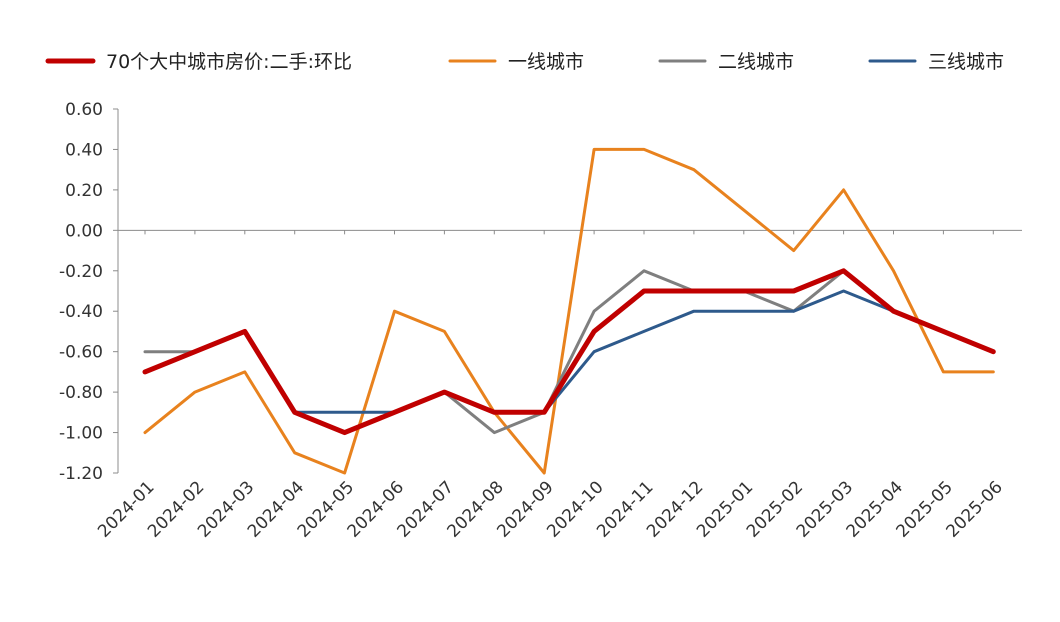  Describe the element at coordinates (81, 434) in the screenshot. I see `y-tick-label: -1.00` at that location.